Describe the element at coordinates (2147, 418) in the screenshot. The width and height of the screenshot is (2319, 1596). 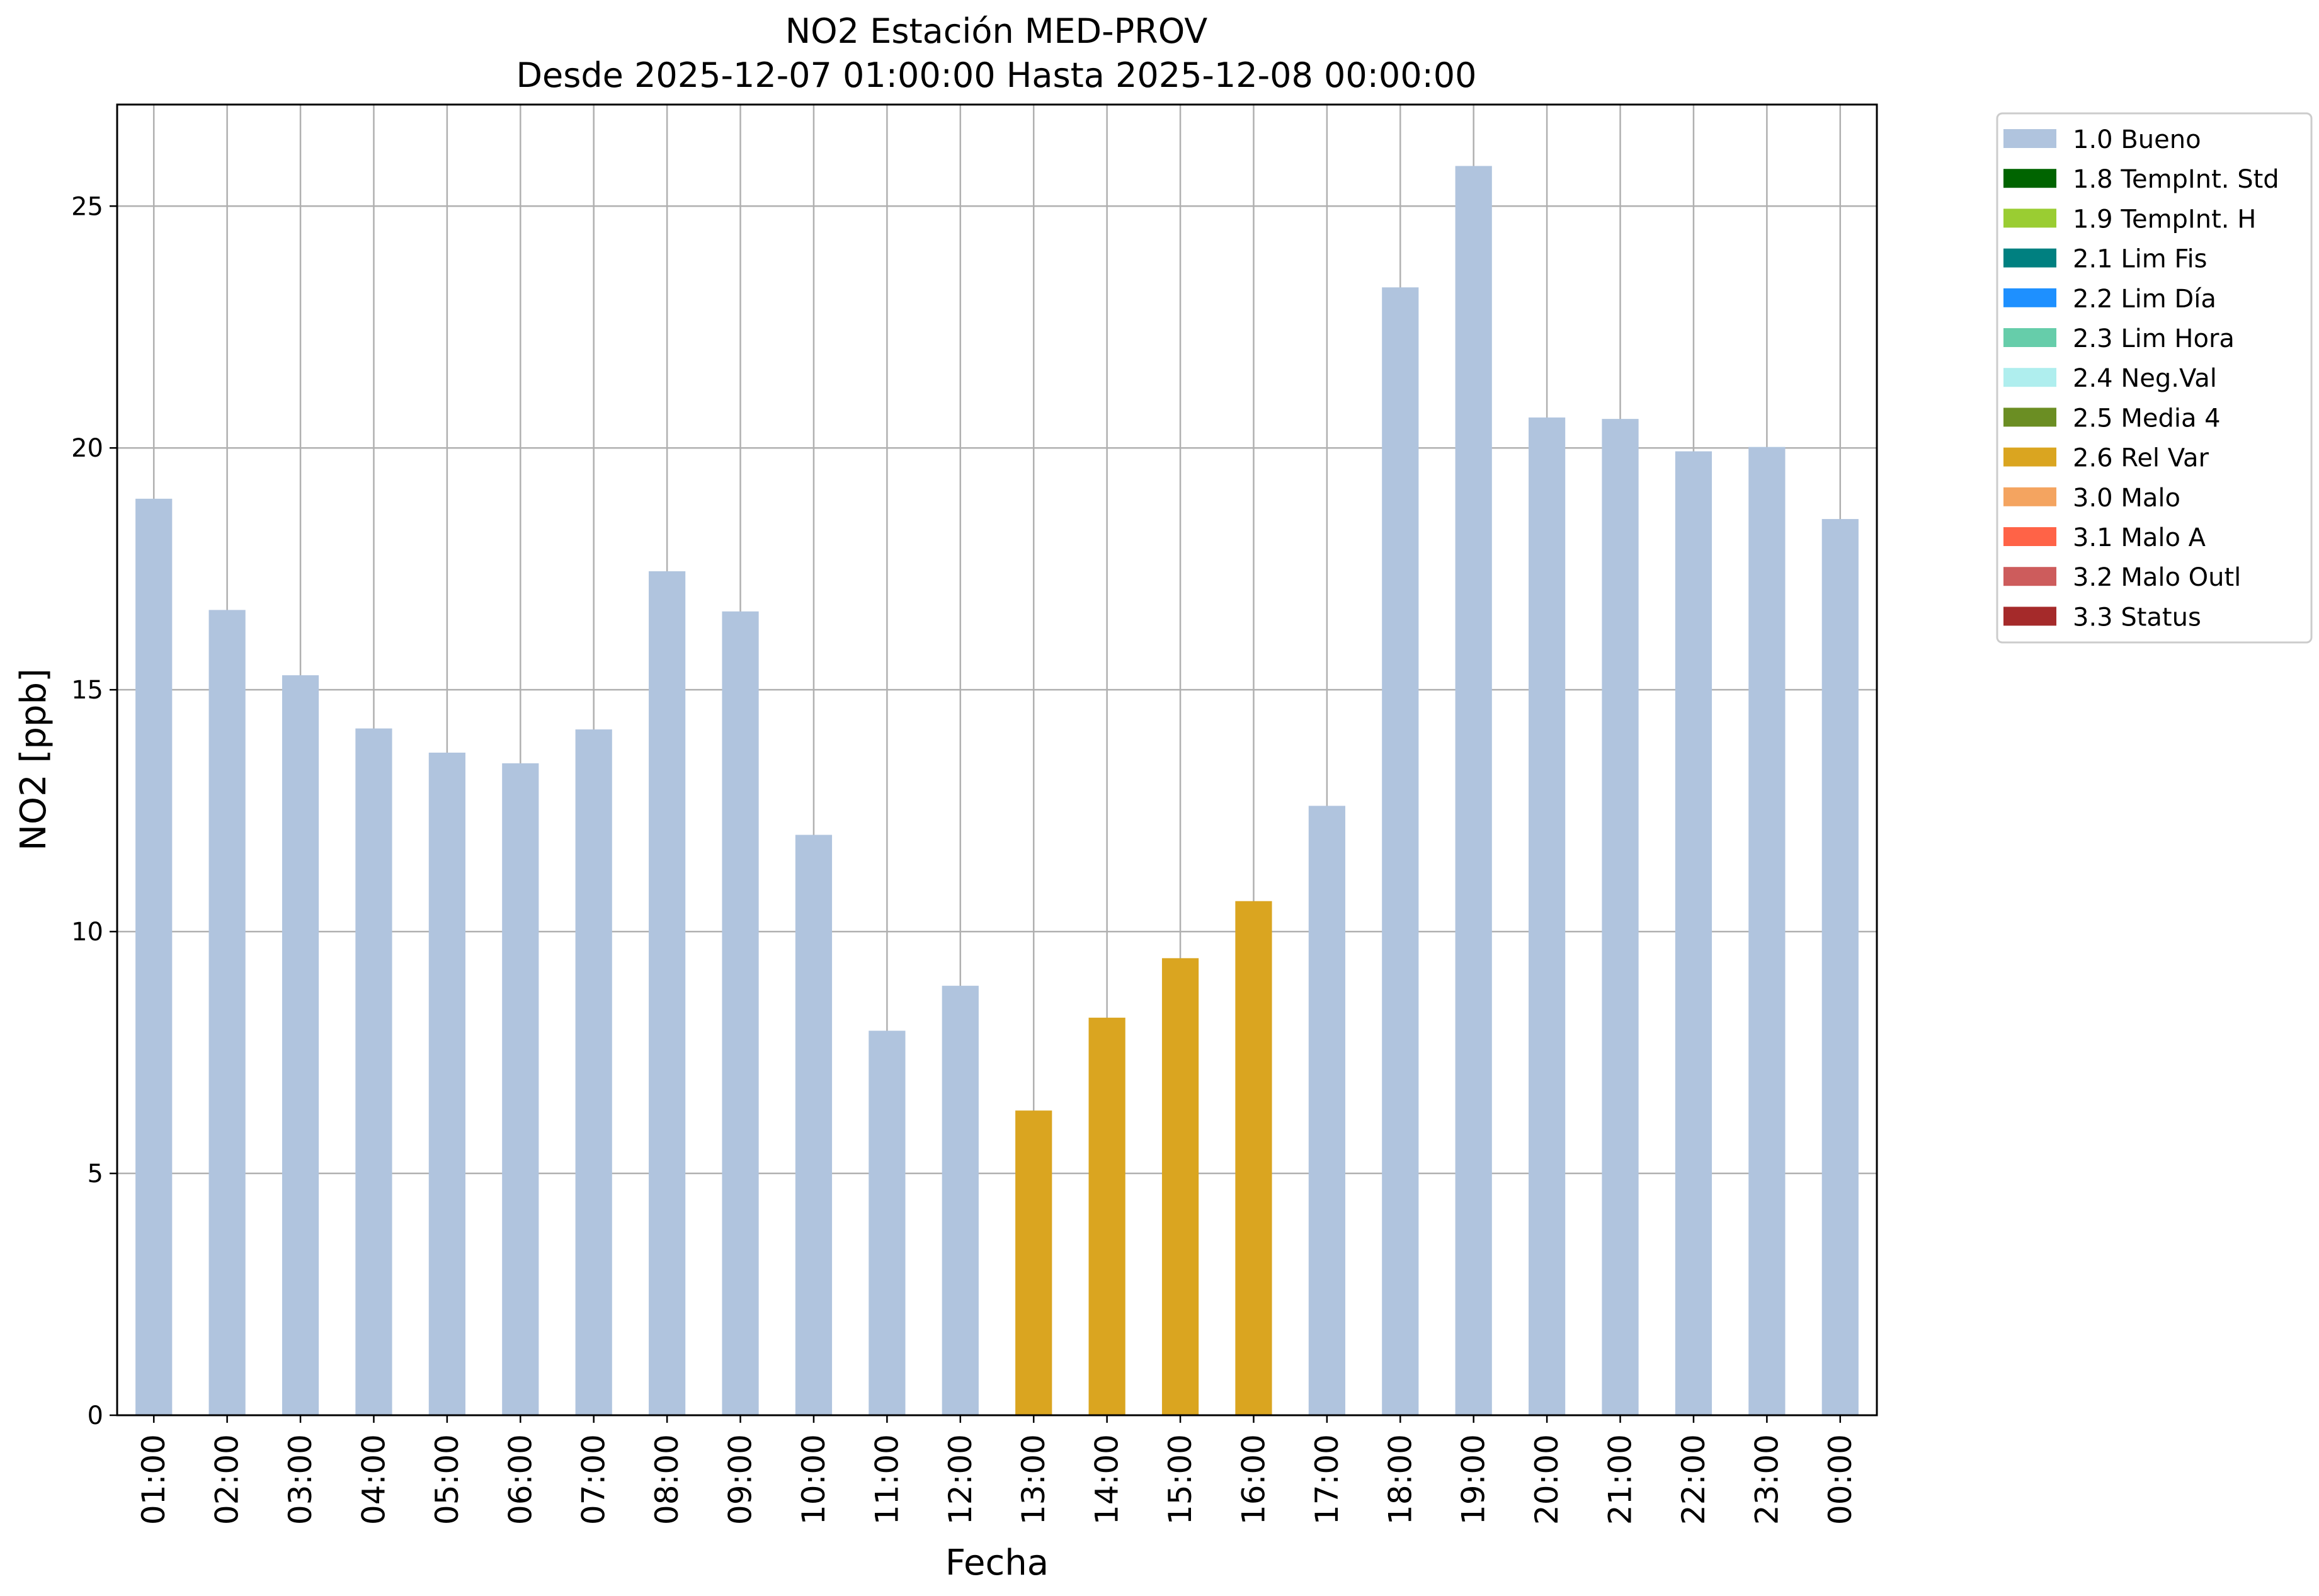
I see `legend-label: 2.5 Media 4` at that location.